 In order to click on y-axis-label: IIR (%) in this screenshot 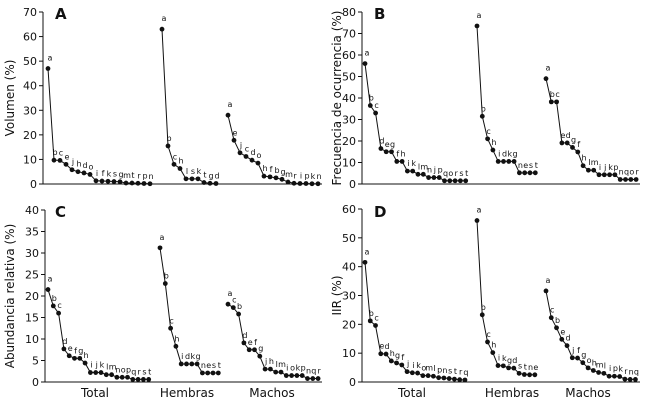, I will do `click(337, 296)`.